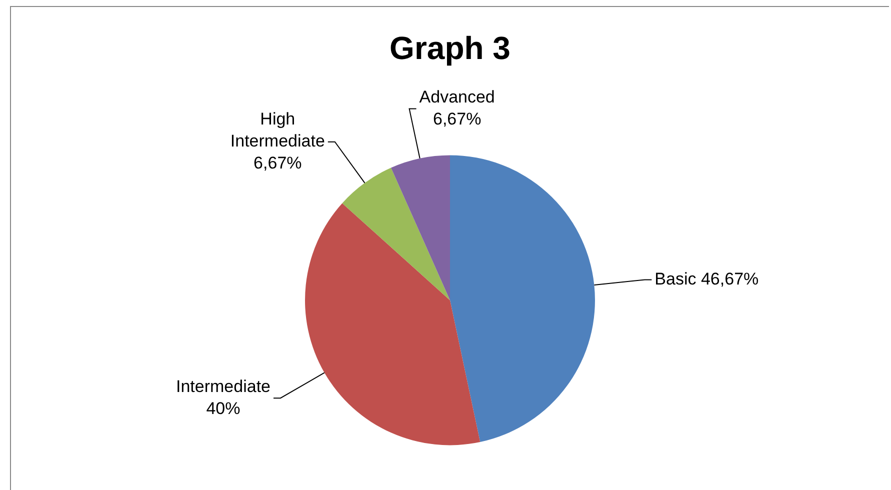  Describe the element at coordinates (706, 278) in the screenshot. I see `slice-label: Basic 46,67%` at that location.